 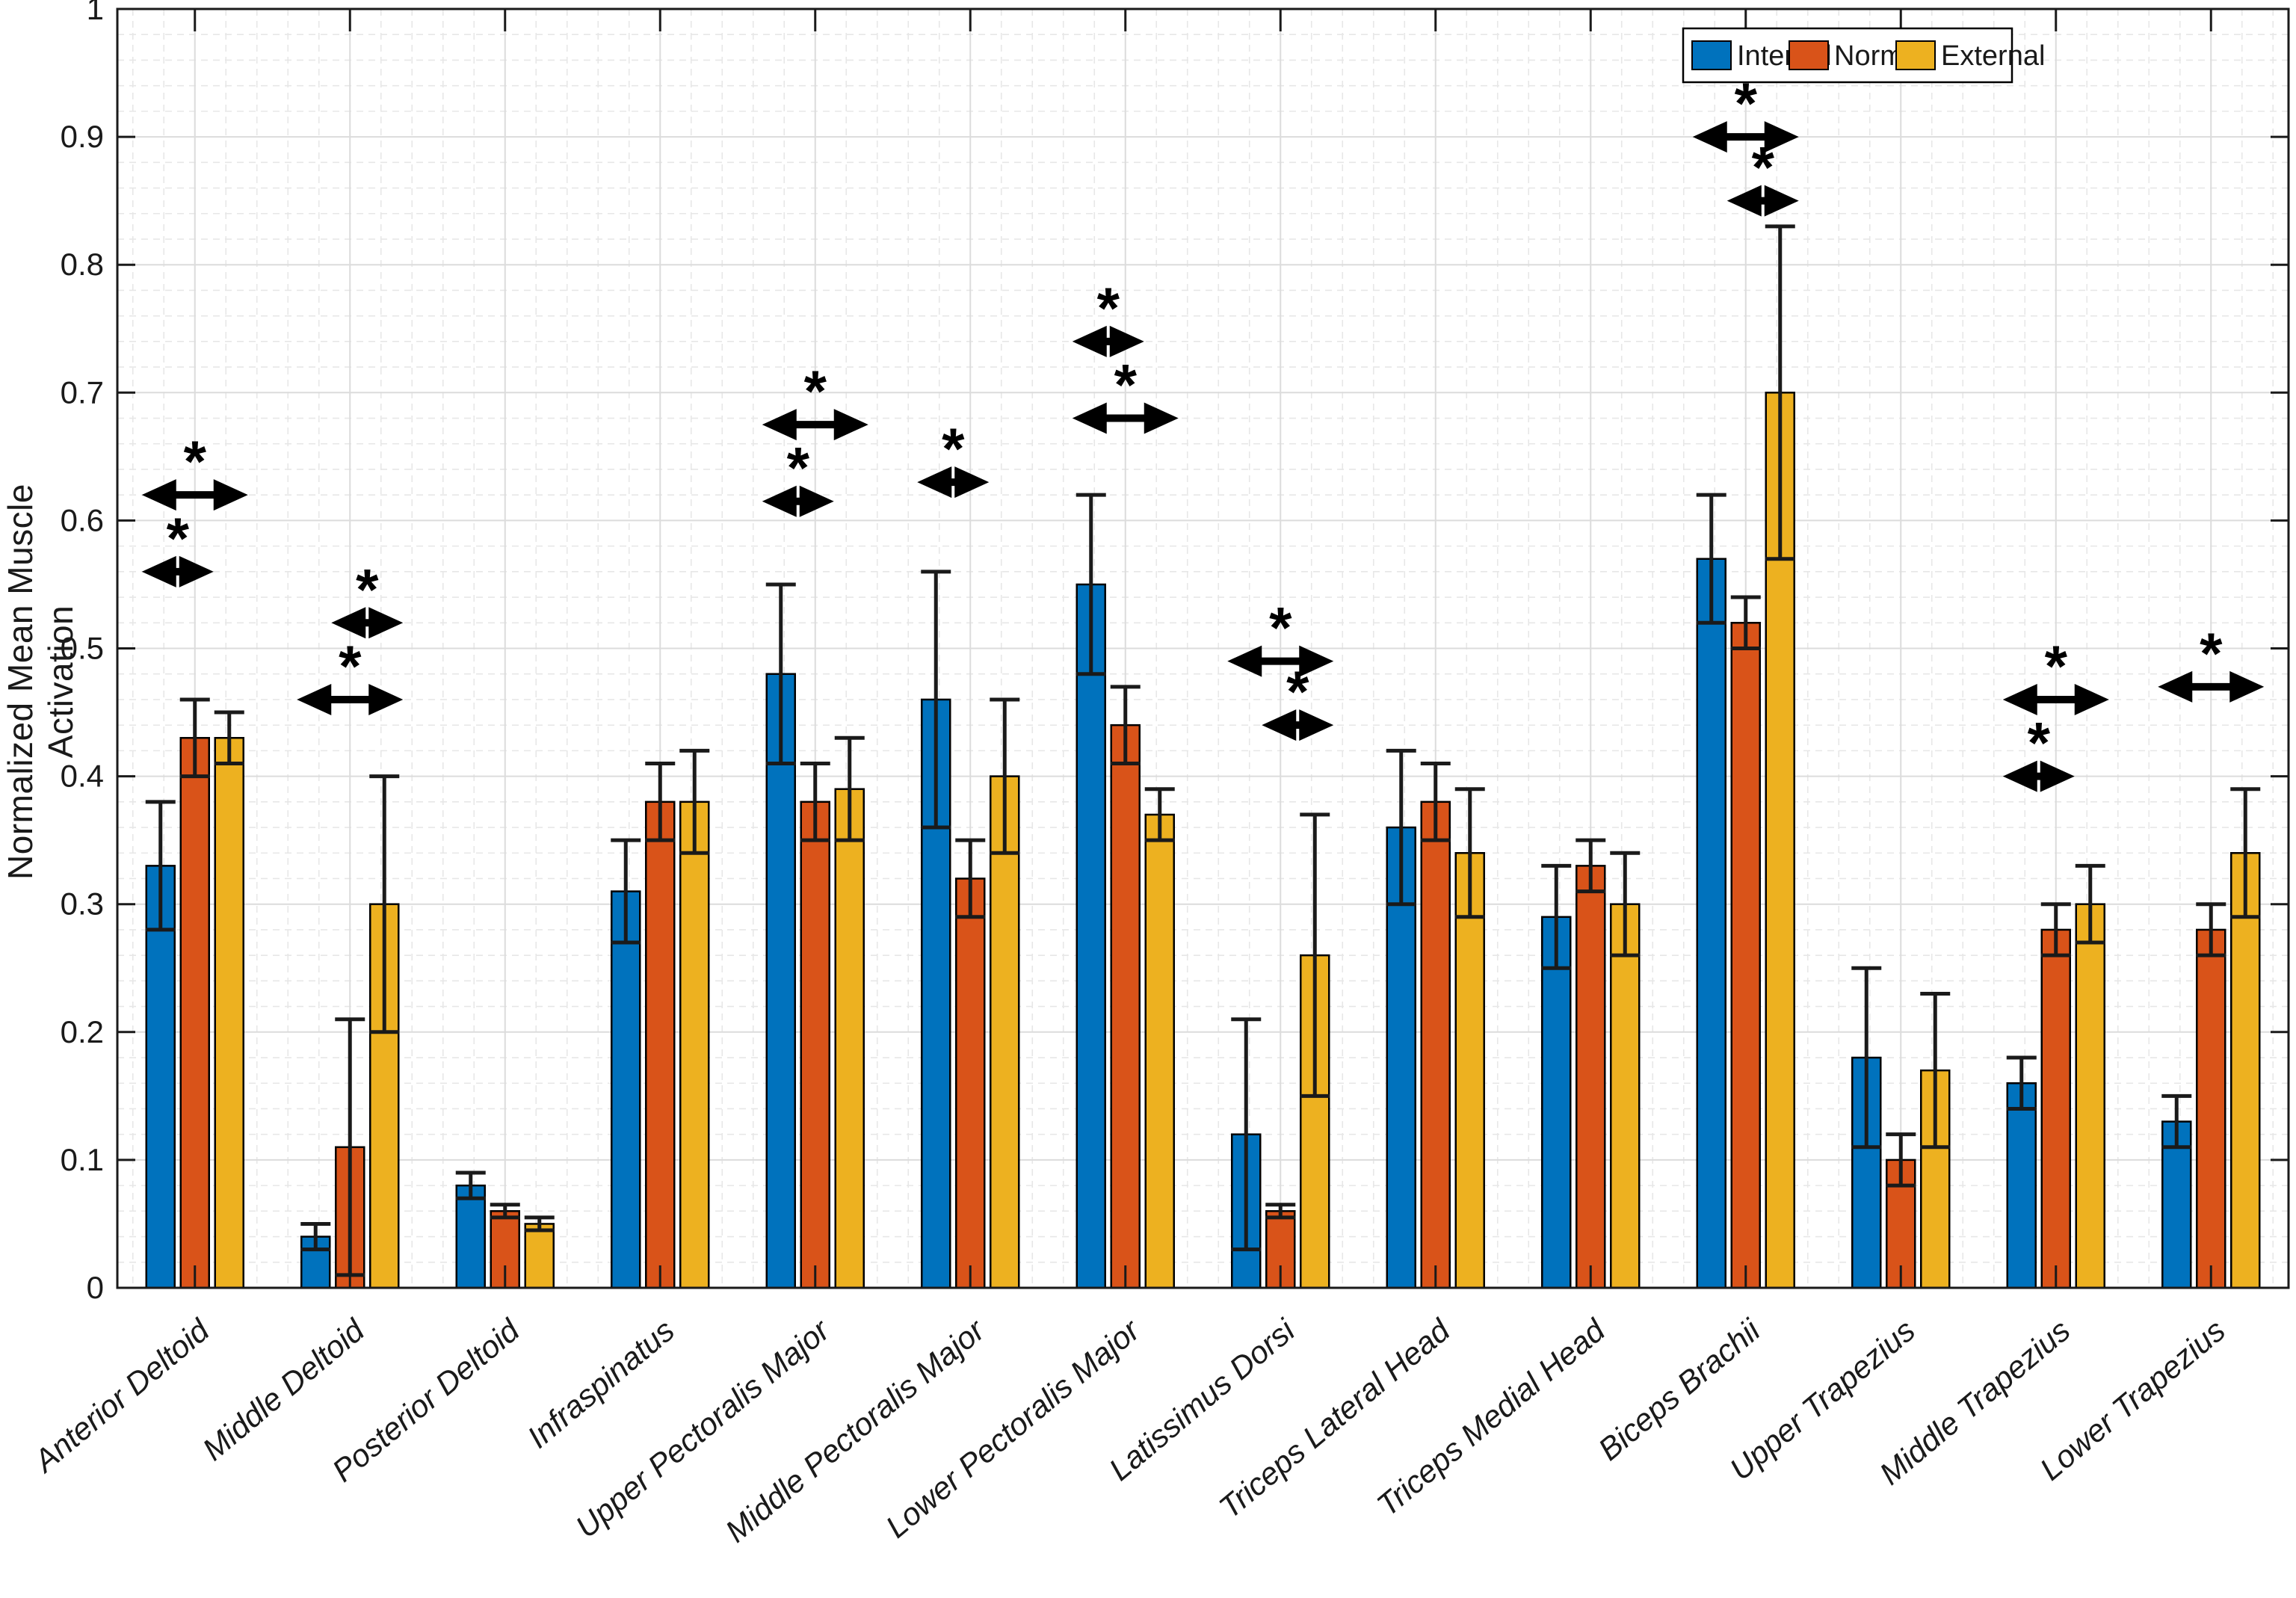 What do you see at coordinates (855, 1430) in the screenshot?
I see `x-tick-label: Middle Pectoralis Major` at bounding box center [855, 1430].